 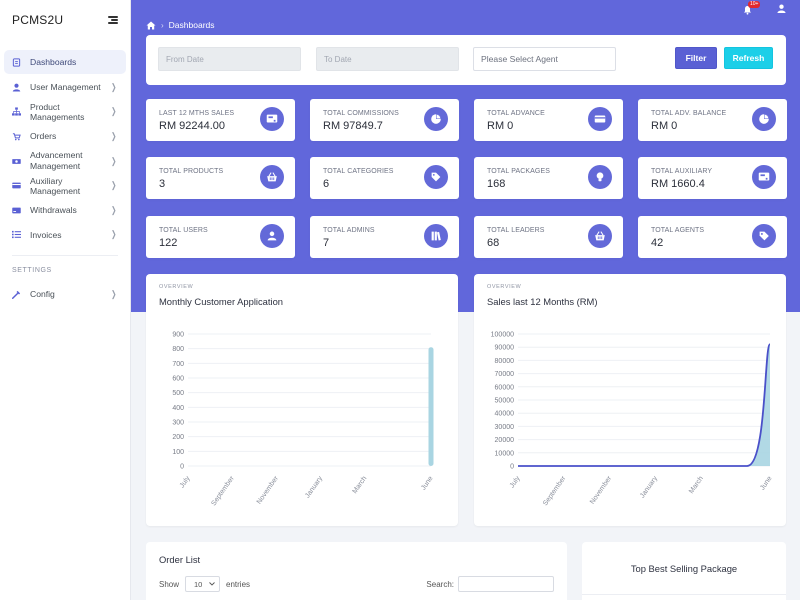 What do you see at coordinates (764, 9) in the screenshot?
I see `topbar: 10+` at bounding box center [764, 9].